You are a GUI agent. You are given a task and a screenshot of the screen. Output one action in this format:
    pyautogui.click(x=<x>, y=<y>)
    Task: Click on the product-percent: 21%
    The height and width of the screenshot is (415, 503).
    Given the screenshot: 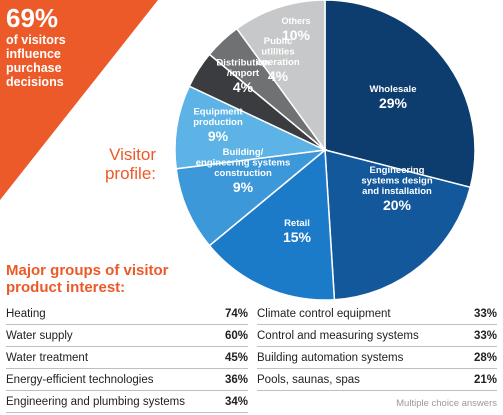 What is the action you would take?
    pyautogui.click(x=482, y=379)
    